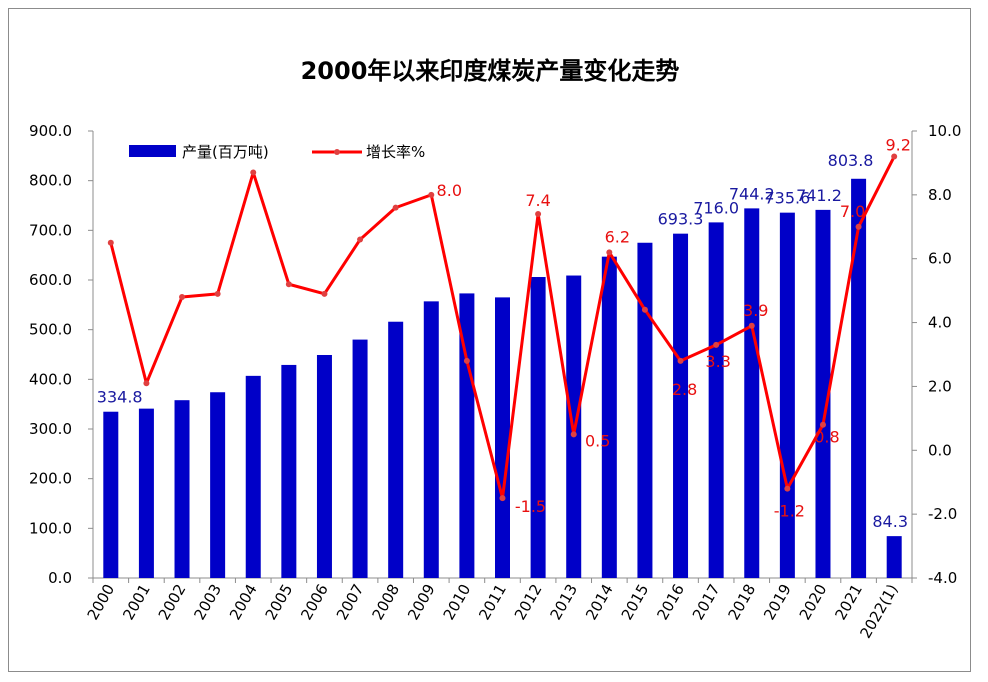 The width and height of the screenshot is (988, 682). I want to click on rate-point-2017, so click(716, 344).